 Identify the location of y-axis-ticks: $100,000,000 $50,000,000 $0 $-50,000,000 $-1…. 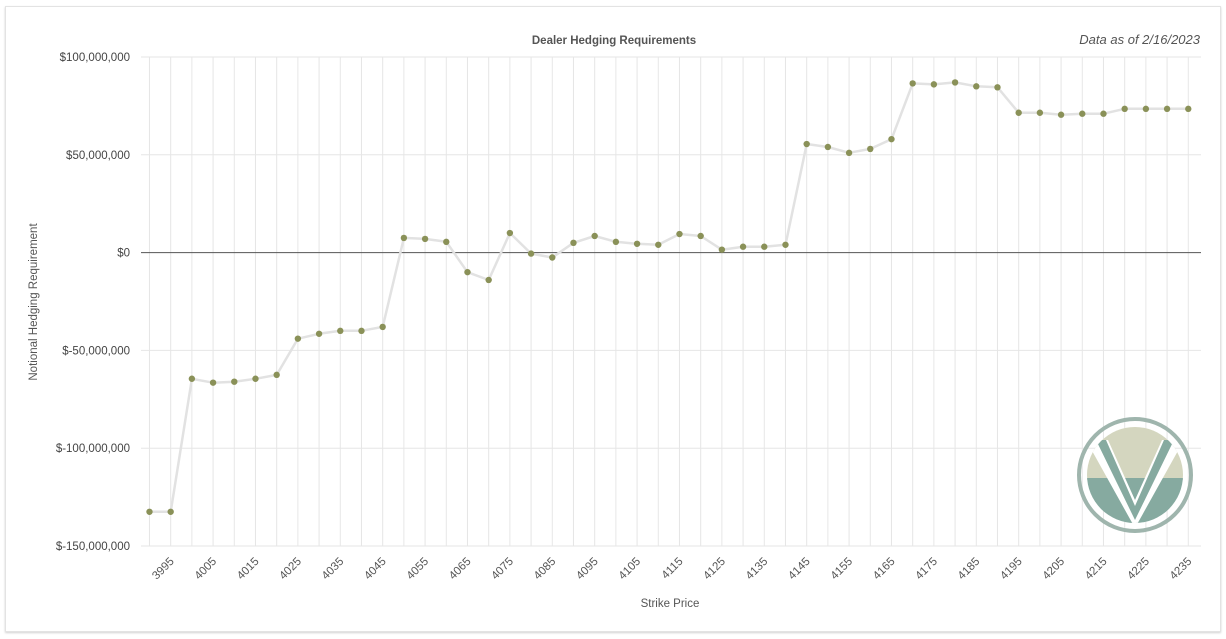
(93, 302).